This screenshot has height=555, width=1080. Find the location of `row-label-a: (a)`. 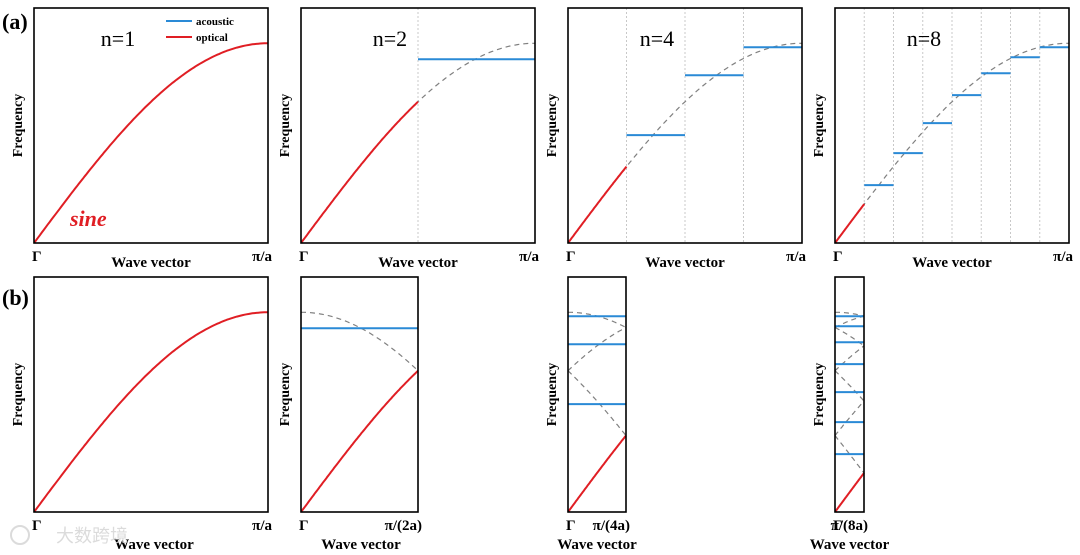

row-label-a: (a) is located at coordinates (15, 21).